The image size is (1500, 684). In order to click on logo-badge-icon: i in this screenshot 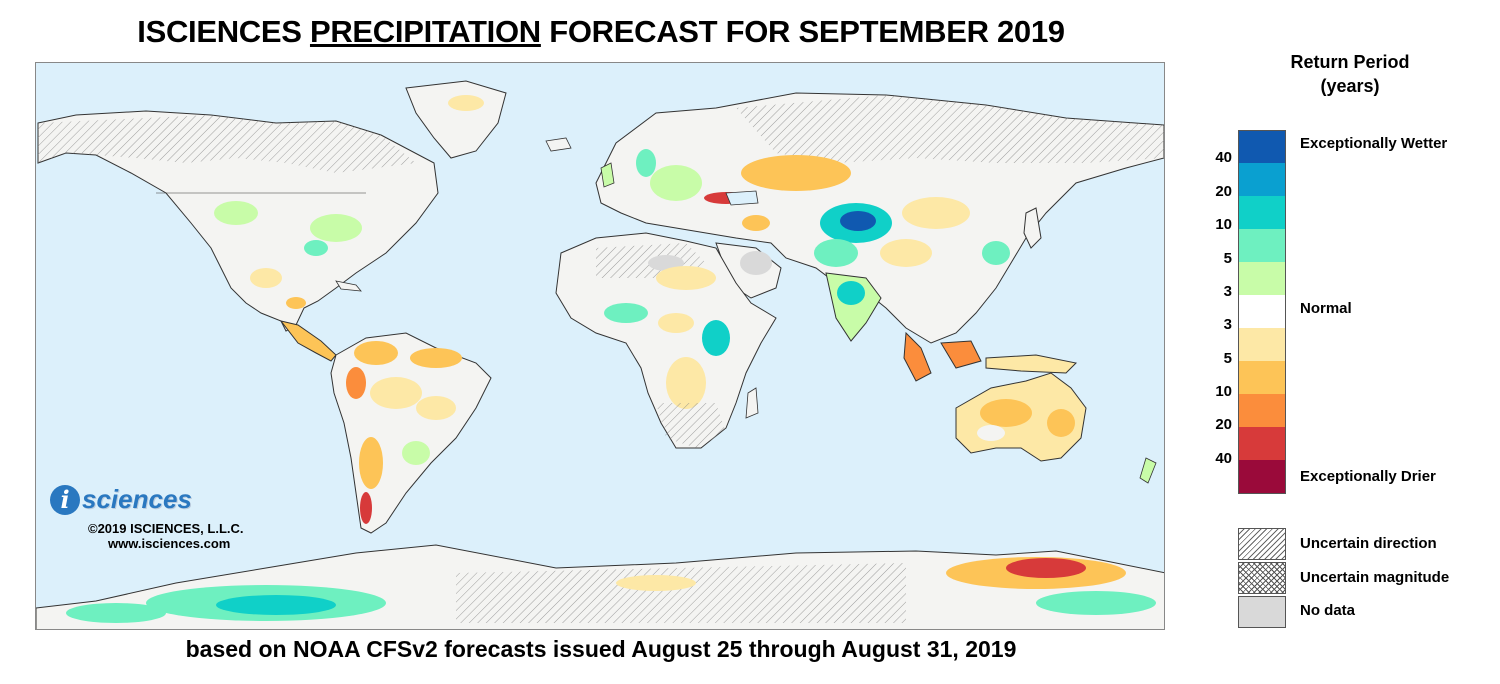, I will do `click(65, 499)`.